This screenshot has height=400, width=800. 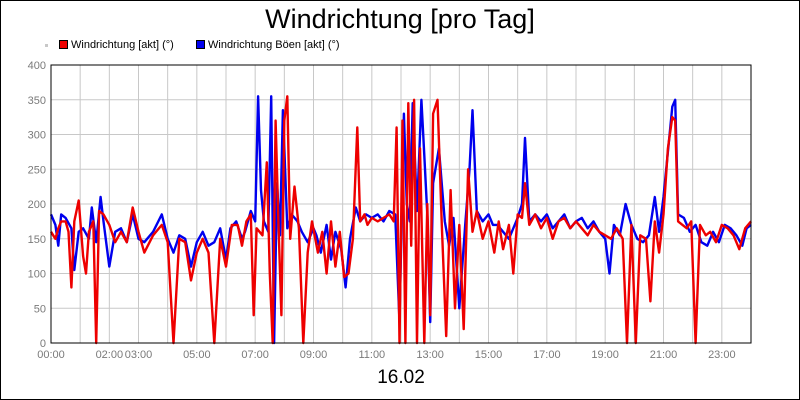 I want to click on y-tick-label: 350, so click(x=37, y=101).